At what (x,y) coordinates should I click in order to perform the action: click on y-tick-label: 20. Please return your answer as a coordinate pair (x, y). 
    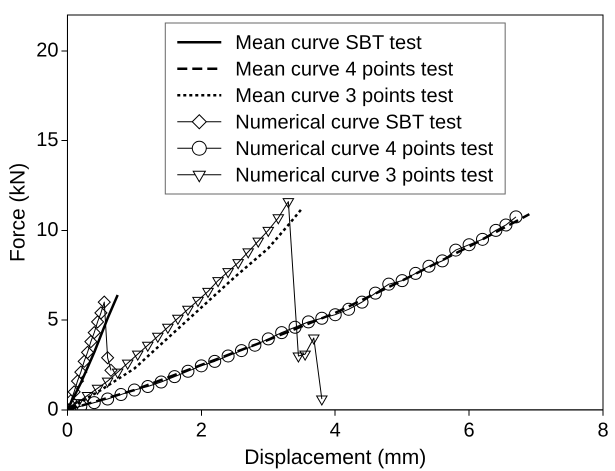
    Looking at the image, I should click on (47, 50).